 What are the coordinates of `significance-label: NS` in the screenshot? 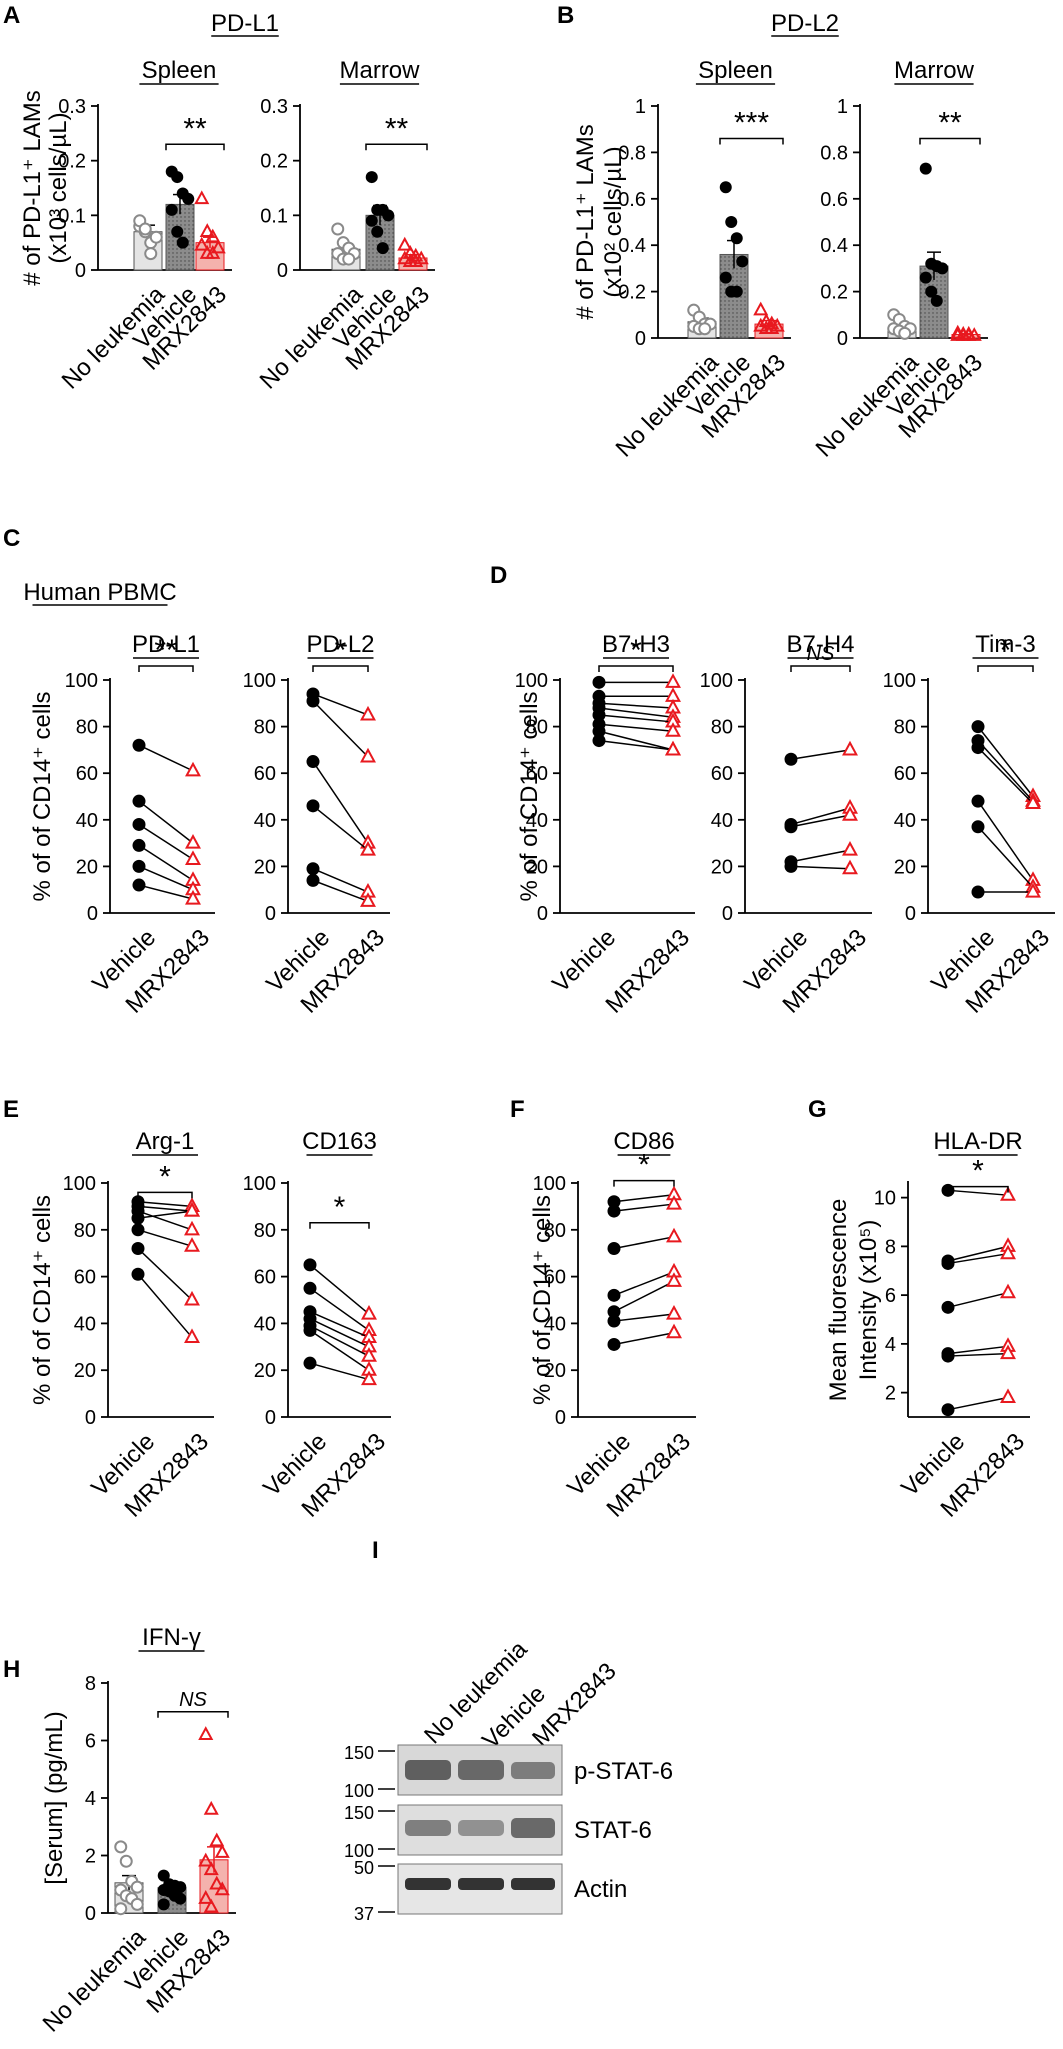 It's located at (821, 654).